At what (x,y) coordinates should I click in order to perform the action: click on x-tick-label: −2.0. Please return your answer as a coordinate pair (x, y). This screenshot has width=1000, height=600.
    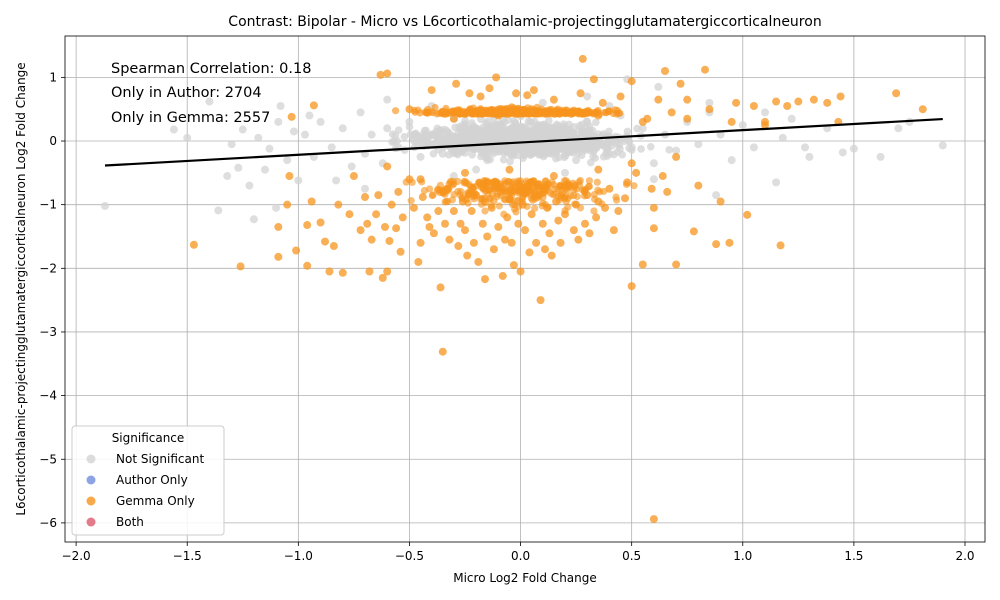
    Looking at the image, I should click on (76, 556).